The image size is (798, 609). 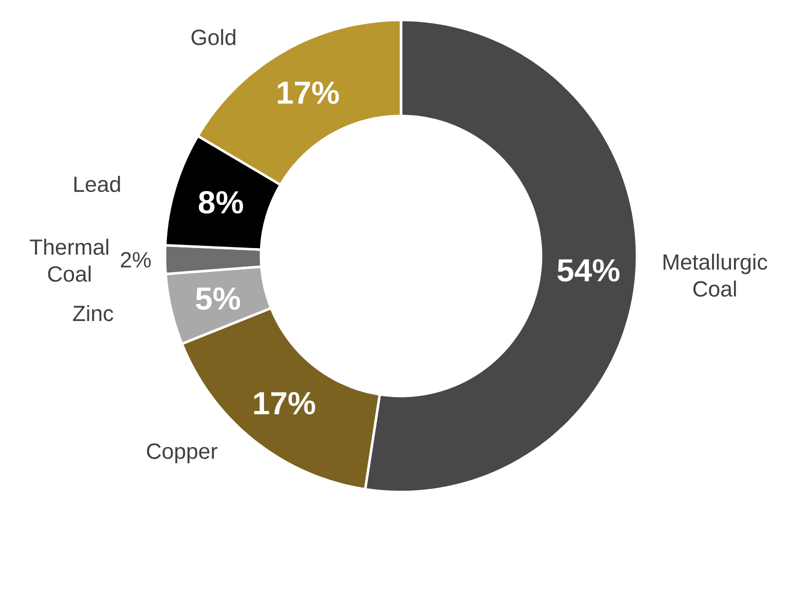 I want to click on data-label: 2%, so click(x=135, y=260).